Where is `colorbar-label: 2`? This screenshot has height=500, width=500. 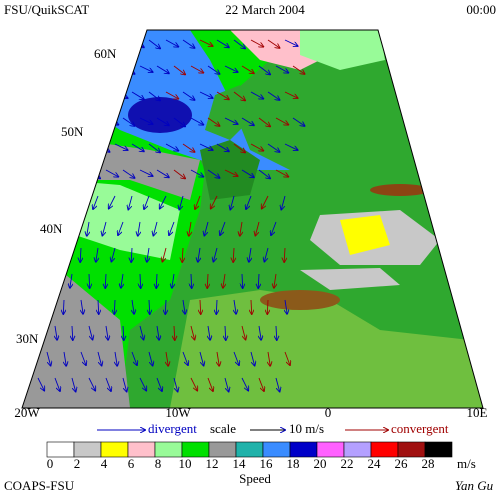 colorbar-label: 2 is located at coordinates (77, 463).